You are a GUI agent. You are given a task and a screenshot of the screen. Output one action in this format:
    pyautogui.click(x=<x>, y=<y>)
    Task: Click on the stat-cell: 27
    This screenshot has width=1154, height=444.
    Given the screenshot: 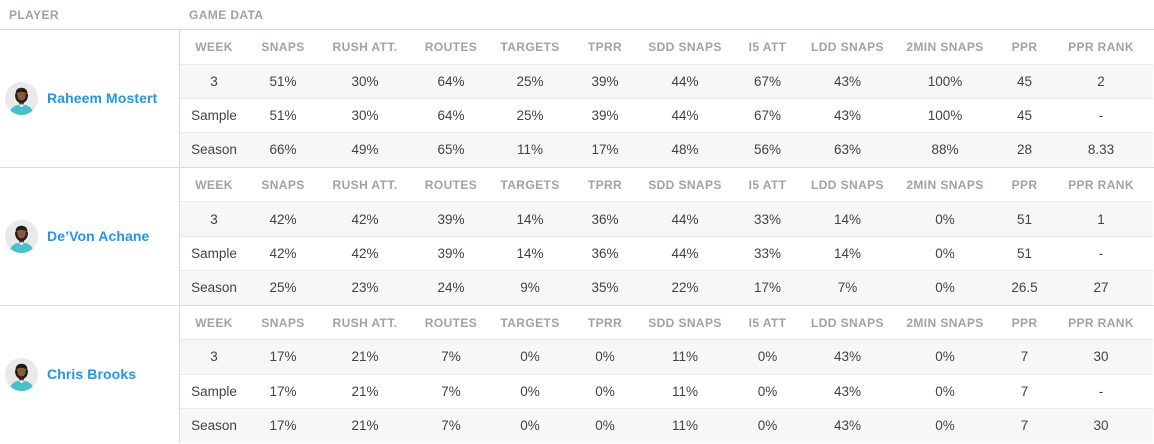 What is the action you would take?
    pyautogui.click(x=1101, y=288)
    